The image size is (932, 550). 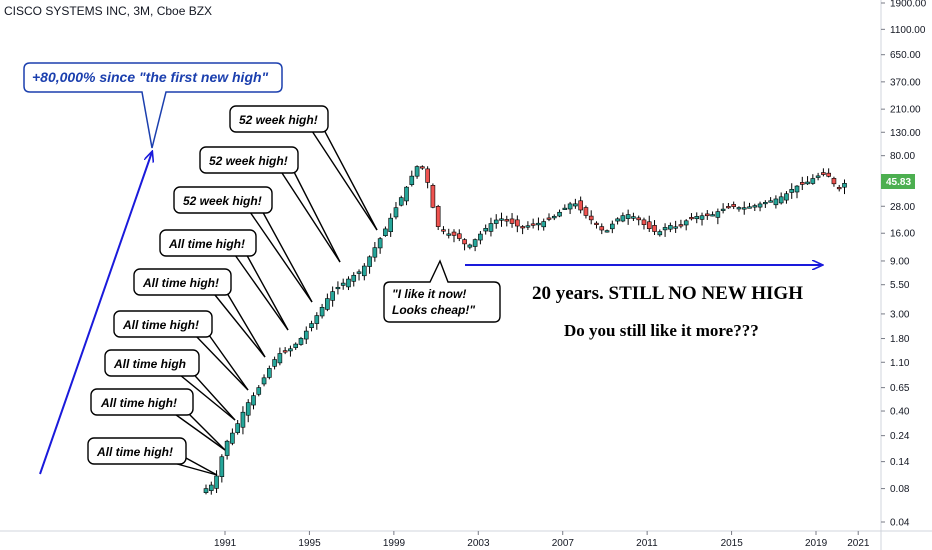 What do you see at coordinates (900, 489) in the screenshot?
I see `y-tick-label: 0.08` at bounding box center [900, 489].